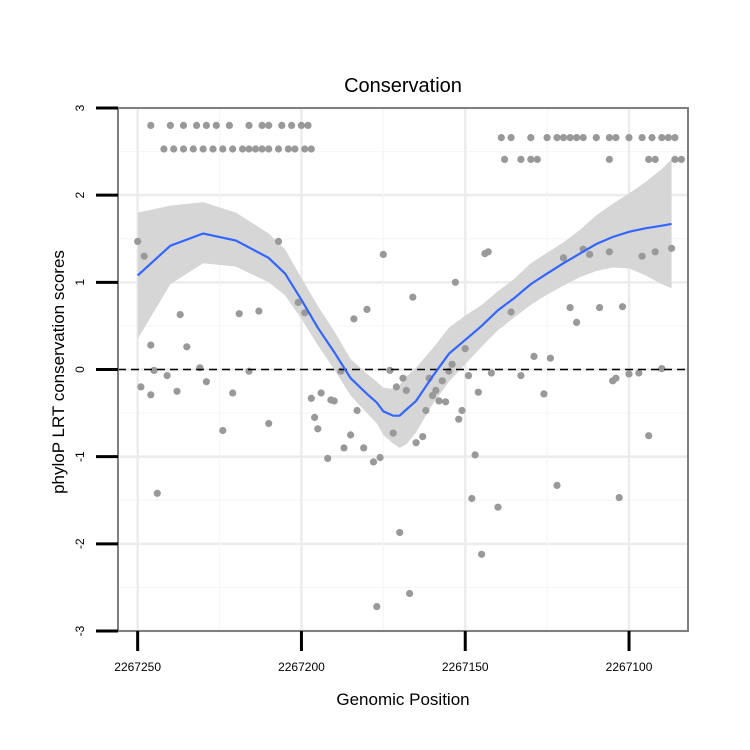 The height and width of the screenshot is (750, 750). Describe the element at coordinates (80, 630) in the screenshot. I see `y-tick-label: -3` at that location.